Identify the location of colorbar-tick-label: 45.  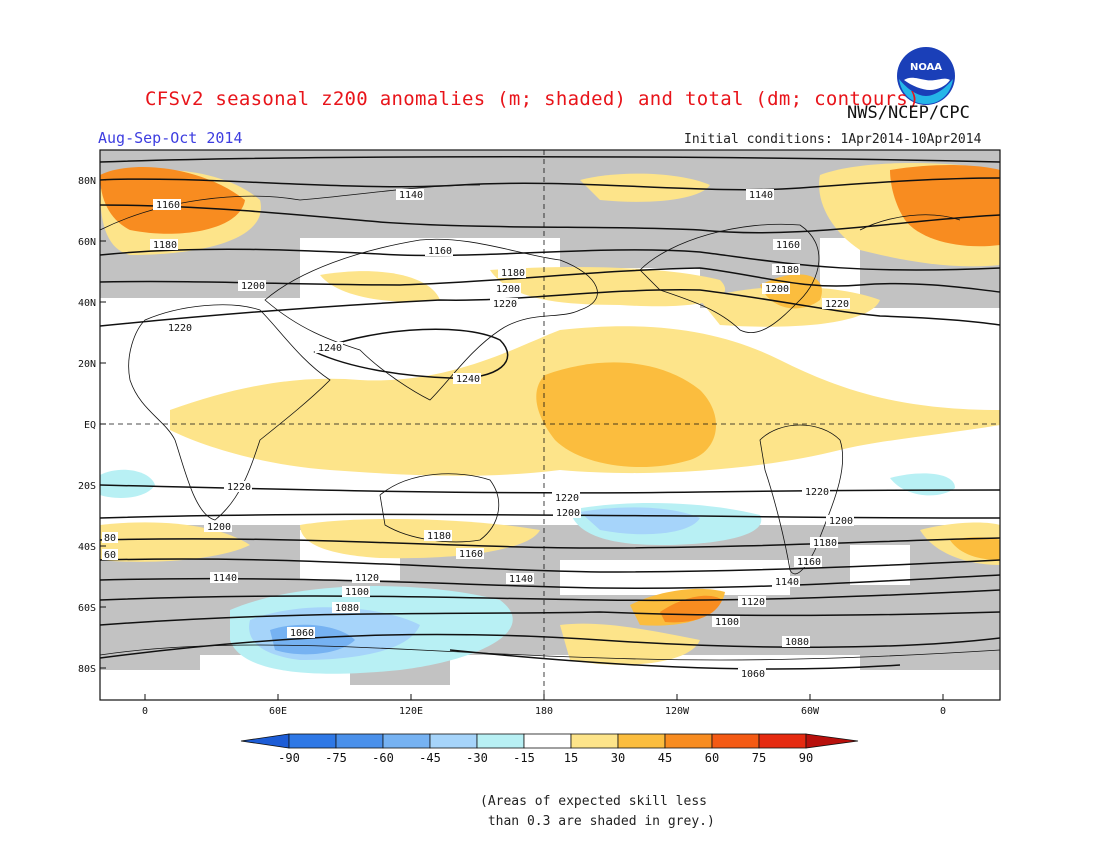
(665, 758).